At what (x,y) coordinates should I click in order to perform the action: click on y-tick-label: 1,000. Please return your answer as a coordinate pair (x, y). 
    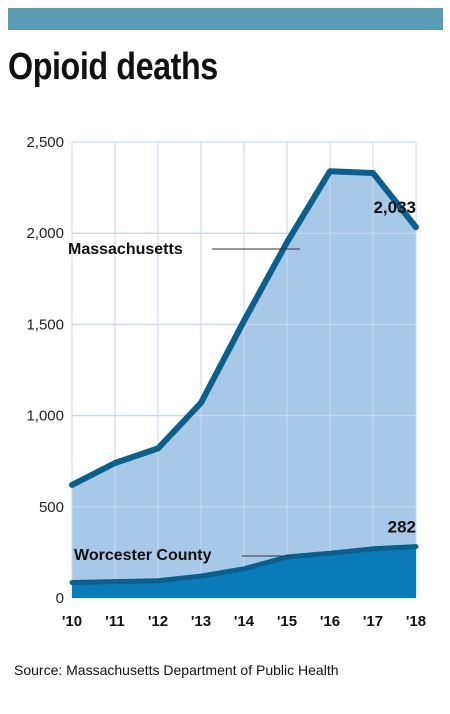
    Looking at the image, I should click on (45, 416).